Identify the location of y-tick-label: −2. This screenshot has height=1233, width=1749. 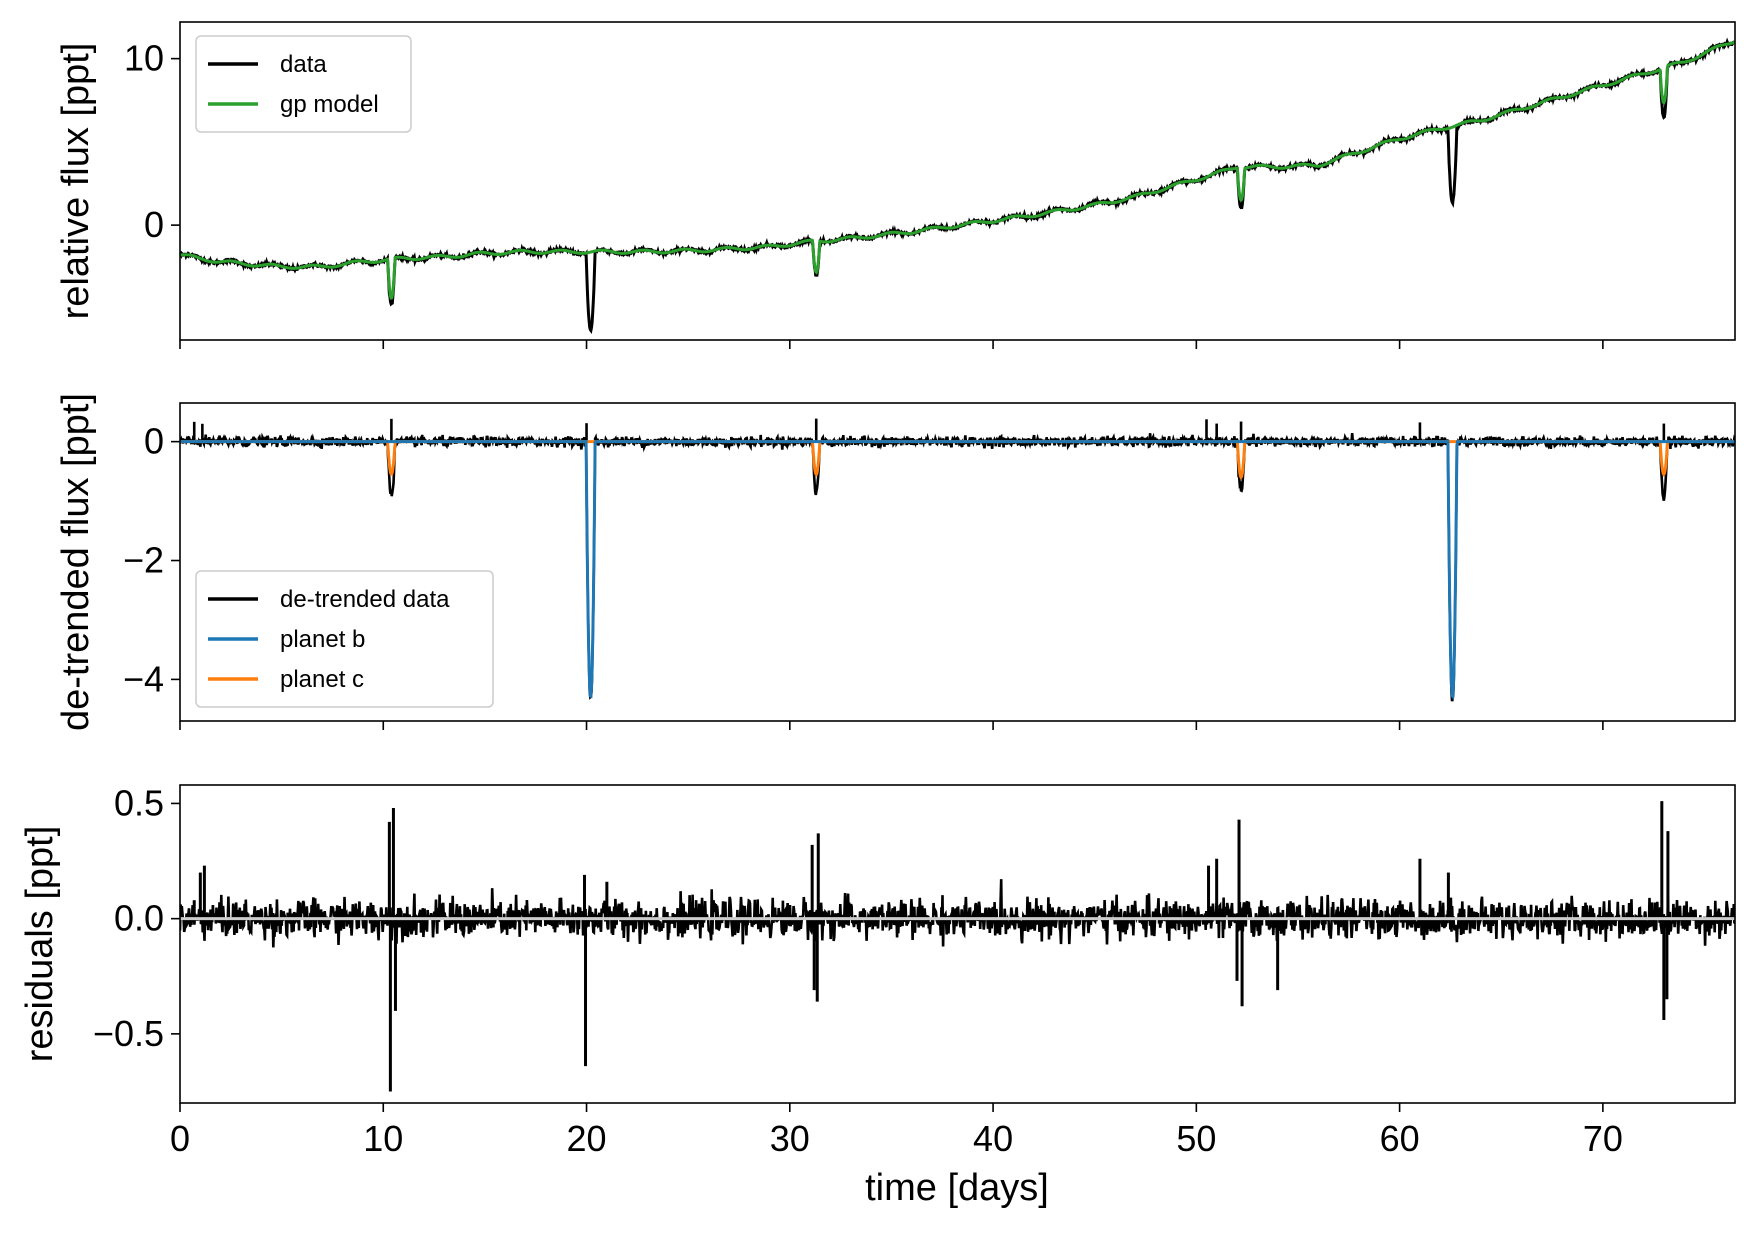
(143, 560).